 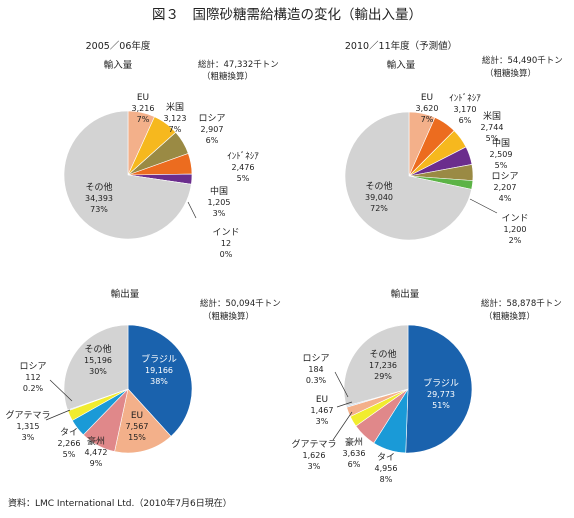 What do you see at coordinates (509, 316) in the screenshot?
I see `total-sub-export-2010: （粗糖換算）` at bounding box center [509, 316].